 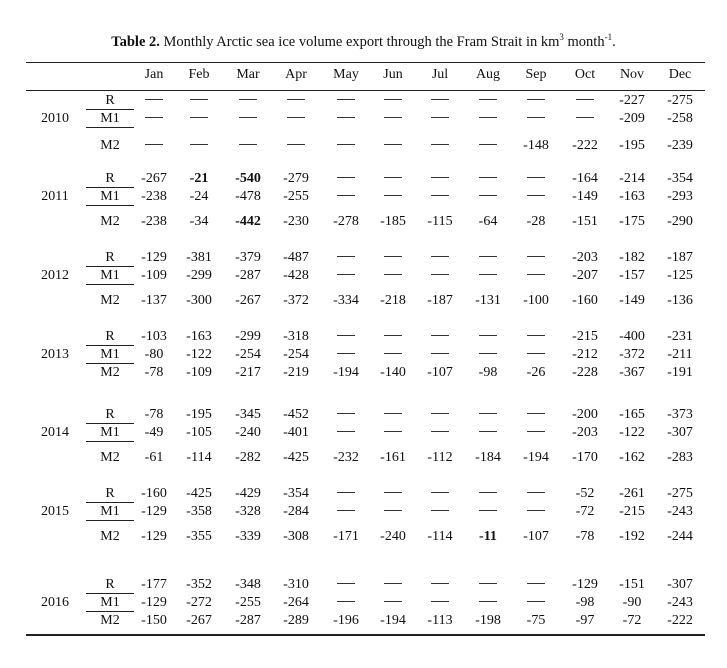 What do you see at coordinates (585, 178) in the screenshot?
I see `value-cell: -164` at bounding box center [585, 178].